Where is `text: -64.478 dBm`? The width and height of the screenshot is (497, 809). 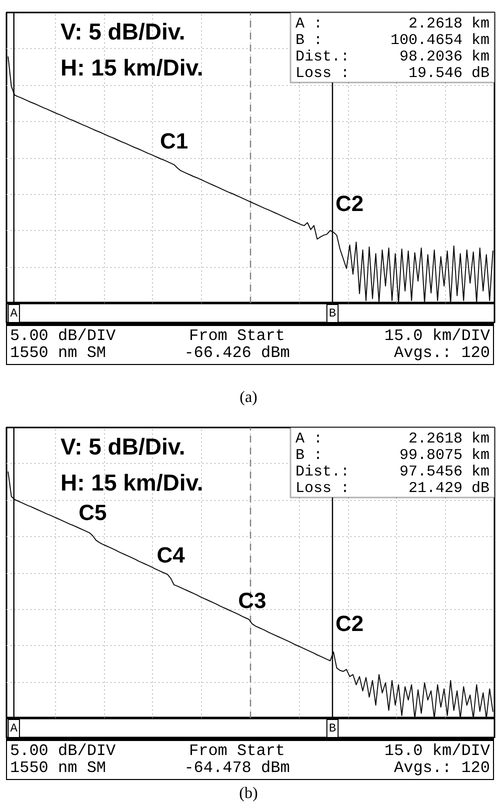 text: -64.478 dBm is located at coordinates (237, 768).